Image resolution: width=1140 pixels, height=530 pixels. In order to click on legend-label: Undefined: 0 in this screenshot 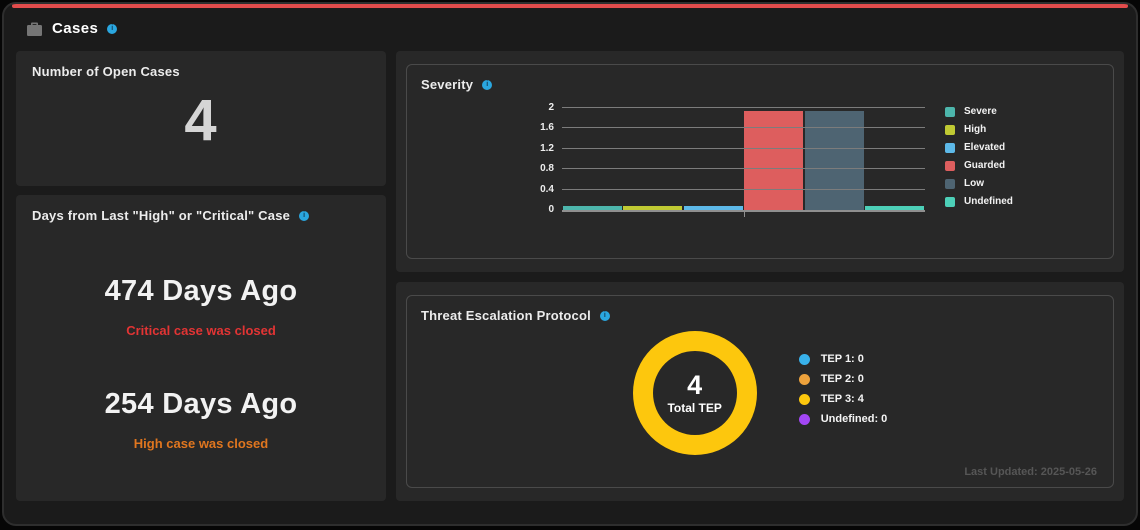, I will do `click(854, 419)`.